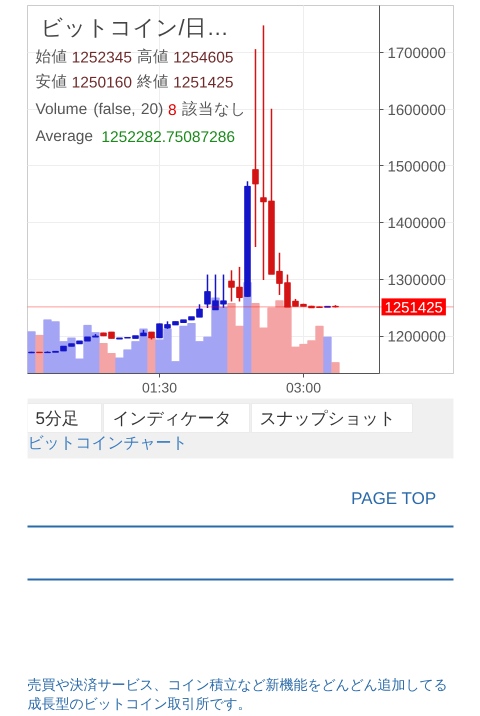 The height and width of the screenshot is (716, 480). Describe the element at coordinates (108, 443) in the screenshot. I see `text: ビットコインチャート` at that location.